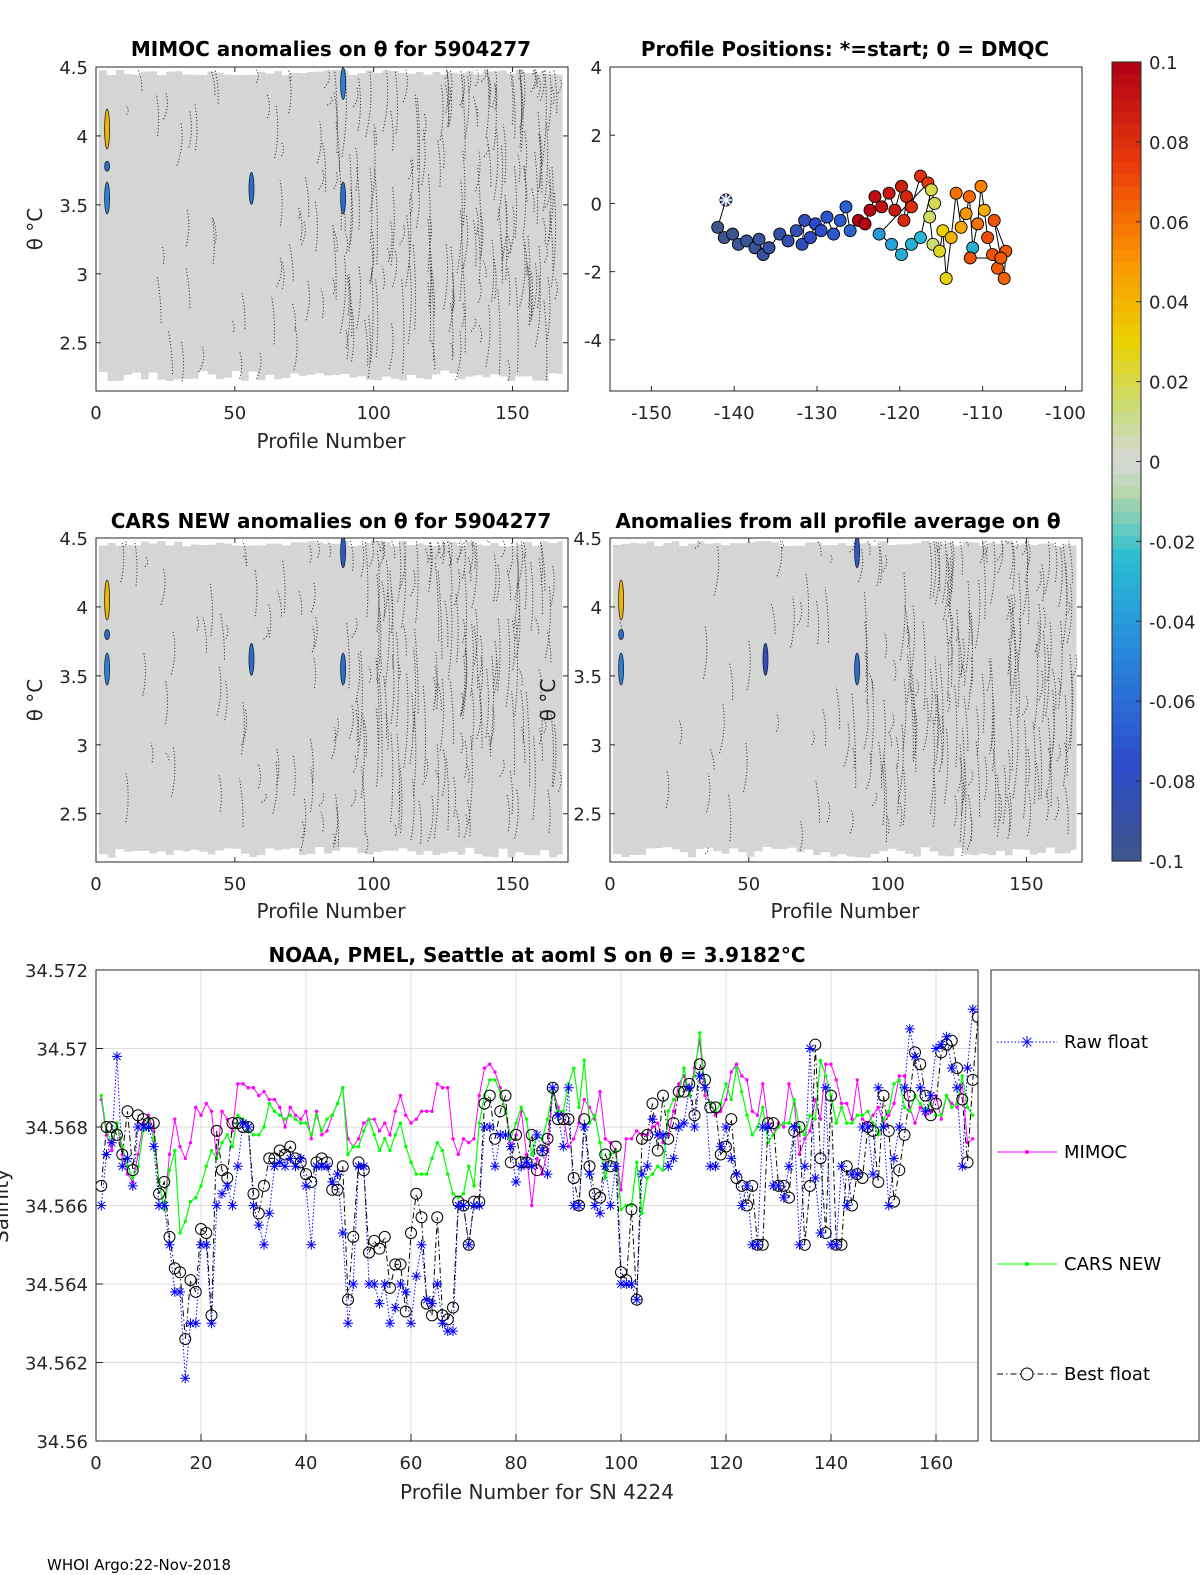 Image resolution: width=1200 pixels, height=1575 pixels. What do you see at coordinates (331, 521) in the screenshot?
I see `cars-title: CARS NEW anomalies on θ for 5904277` at bounding box center [331, 521].